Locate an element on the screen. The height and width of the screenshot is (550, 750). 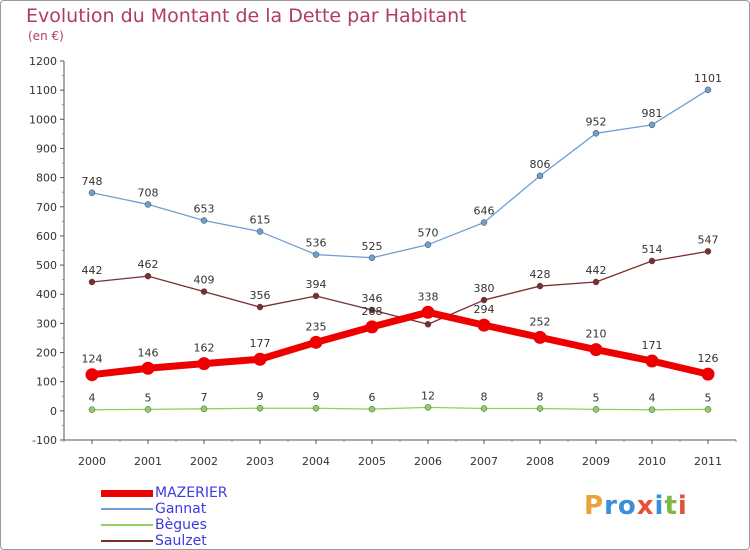
legend-item: Bègues is located at coordinates (164, 525).